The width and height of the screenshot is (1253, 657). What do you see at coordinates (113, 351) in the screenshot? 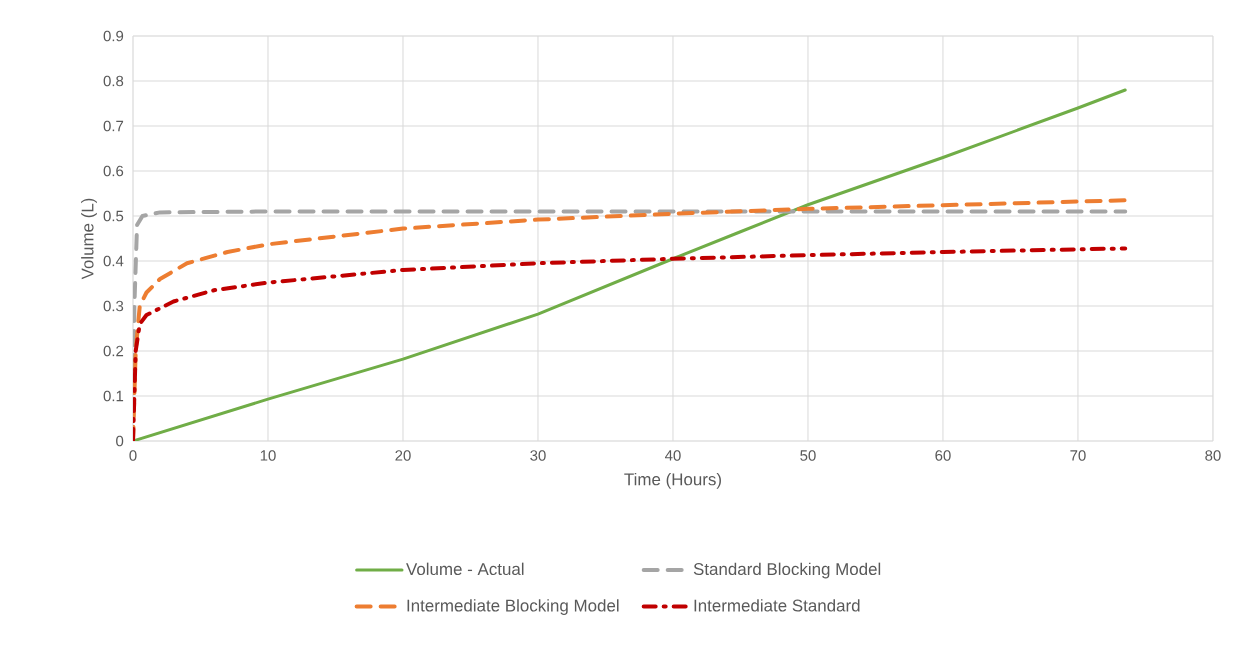
I see `y-tick-label: 0.2` at bounding box center [113, 351].